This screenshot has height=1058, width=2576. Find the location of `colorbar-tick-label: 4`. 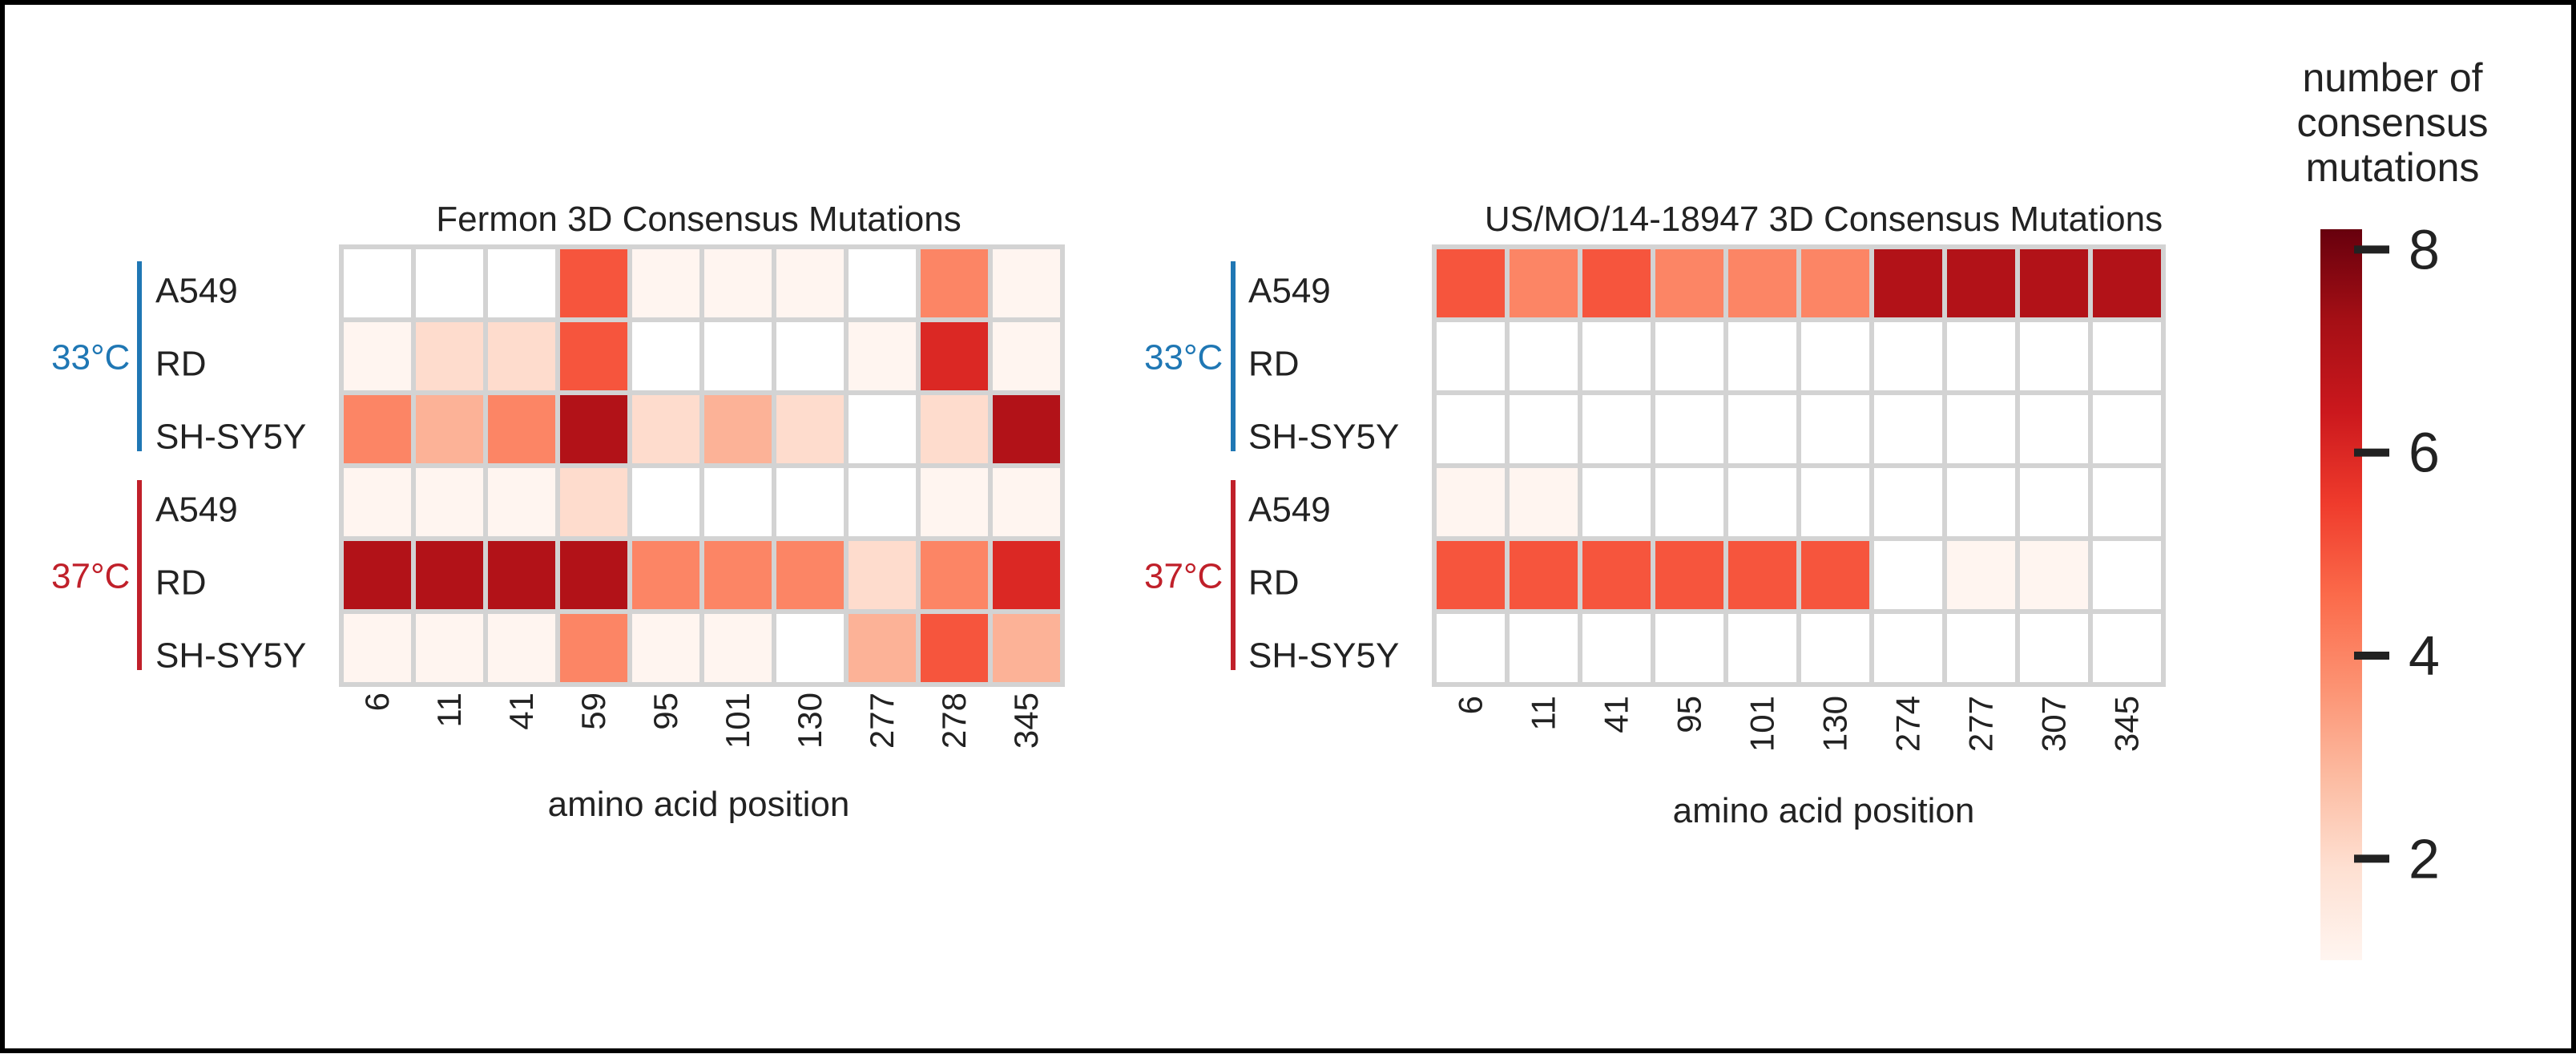

colorbar-tick-label: 4 is located at coordinates (2424, 655).